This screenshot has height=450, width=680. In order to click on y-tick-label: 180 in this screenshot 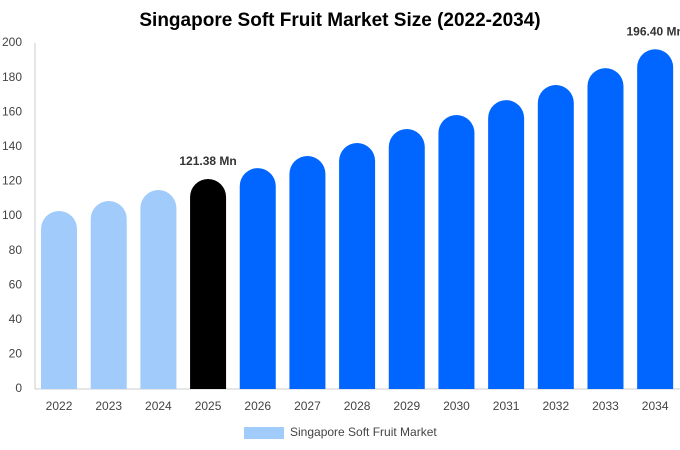, I will do `click(12, 77)`.